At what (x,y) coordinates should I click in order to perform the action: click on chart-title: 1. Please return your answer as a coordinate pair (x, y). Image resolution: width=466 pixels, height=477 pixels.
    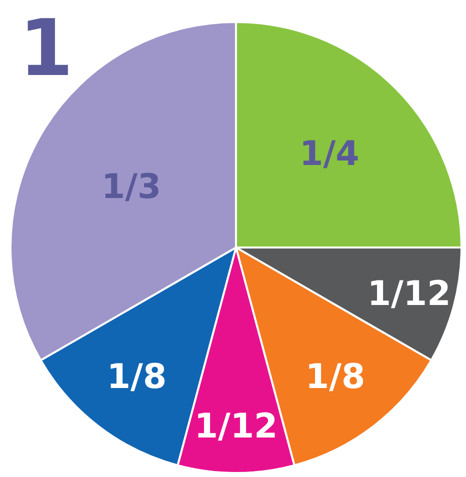
    Looking at the image, I should click on (46, 49).